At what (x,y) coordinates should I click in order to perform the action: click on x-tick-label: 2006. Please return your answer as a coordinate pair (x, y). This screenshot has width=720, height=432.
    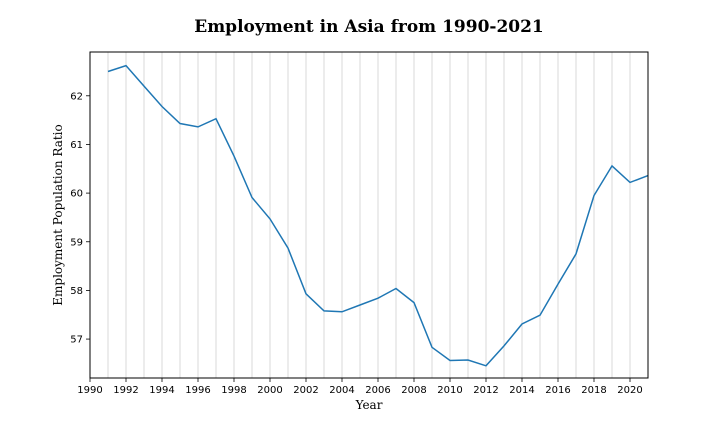
    Looking at the image, I should click on (377, 390).